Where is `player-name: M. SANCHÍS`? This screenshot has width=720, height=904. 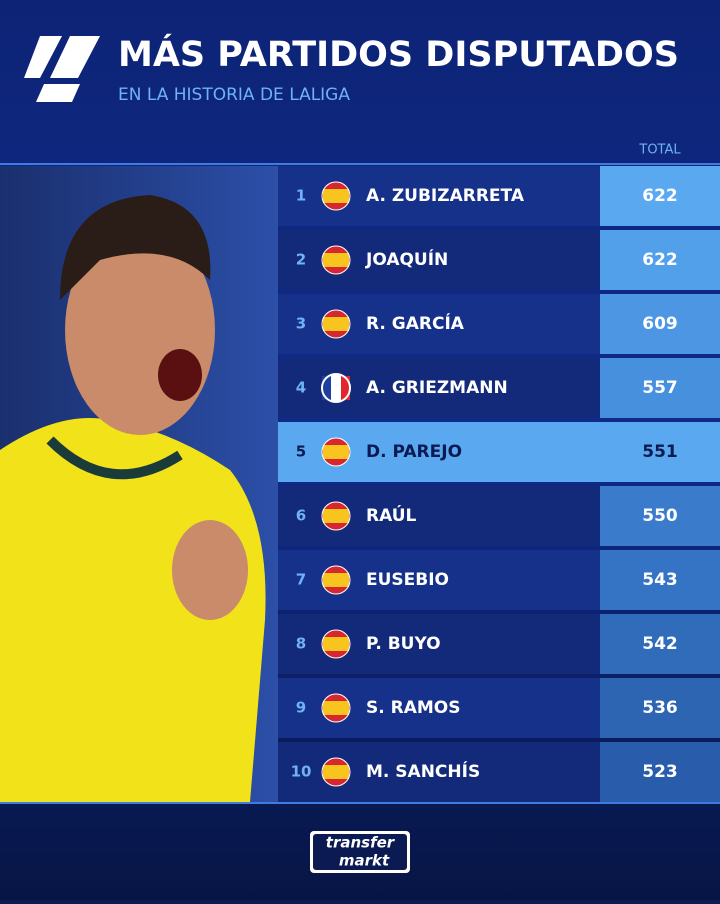
player-name: M. SANCHÍS is located at coordinates (423, 771).